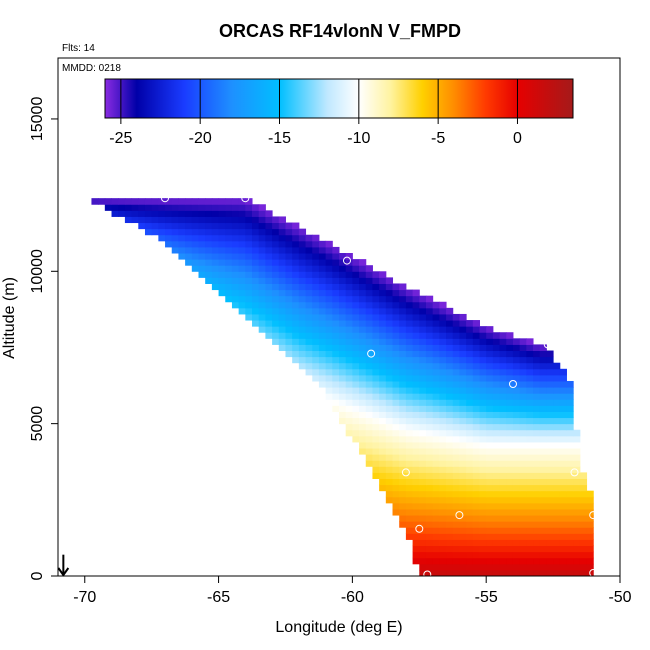 This screenshot has height=650, width=650. I want to click on observation-point, so click(547, 344).